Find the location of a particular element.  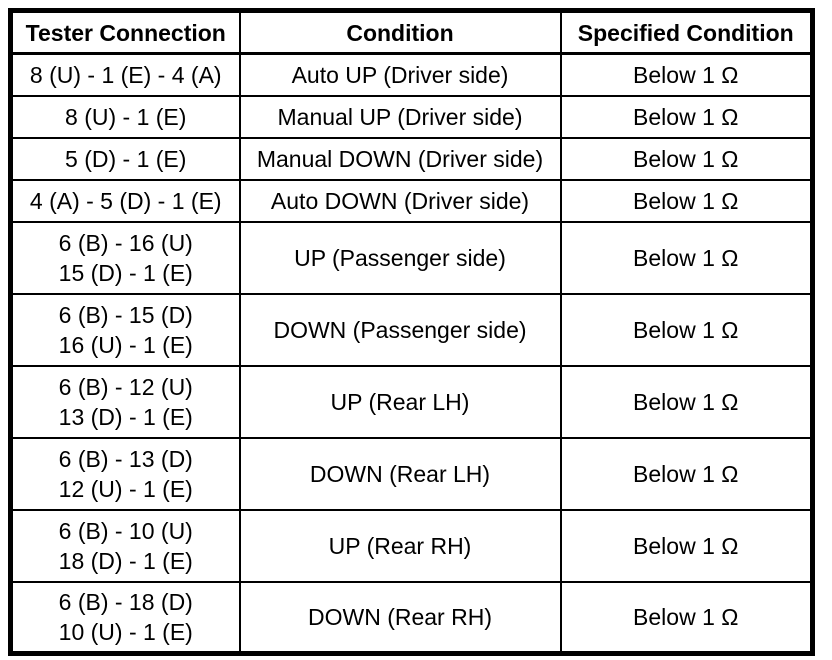

tester-connection-cell: 8 (U) - 1 (E) - 4 (A) is located at coordinates (125, 74).